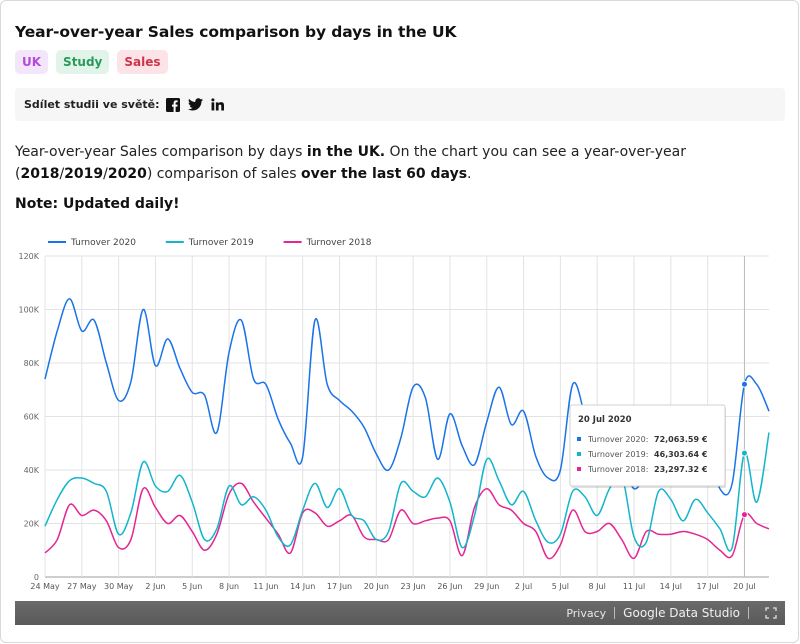  I want to click on tag-list: UK Study Sales, so click(91, 62).